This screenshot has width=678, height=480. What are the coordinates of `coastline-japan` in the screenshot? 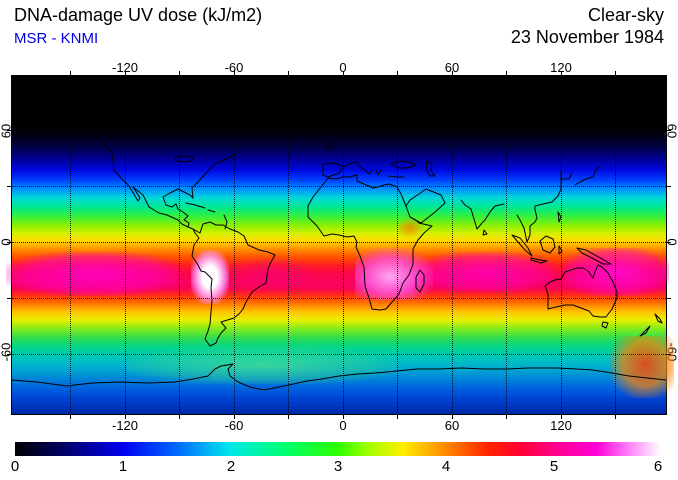 It's located at (587, 176).